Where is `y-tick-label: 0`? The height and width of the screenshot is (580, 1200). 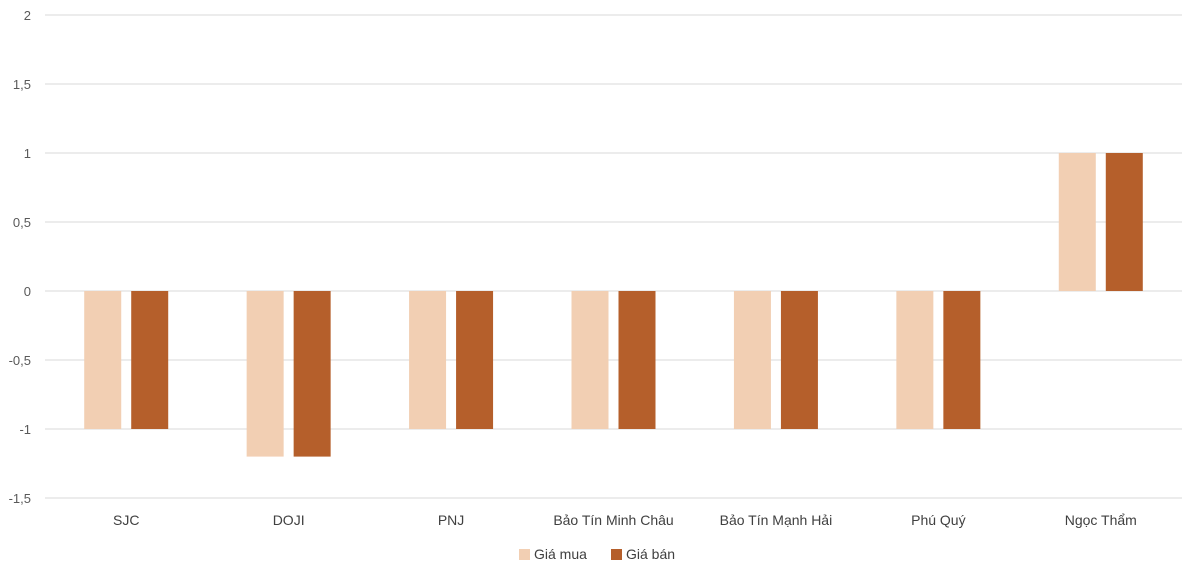 y-tick-label: 0 is located at coordinates (27, 291).